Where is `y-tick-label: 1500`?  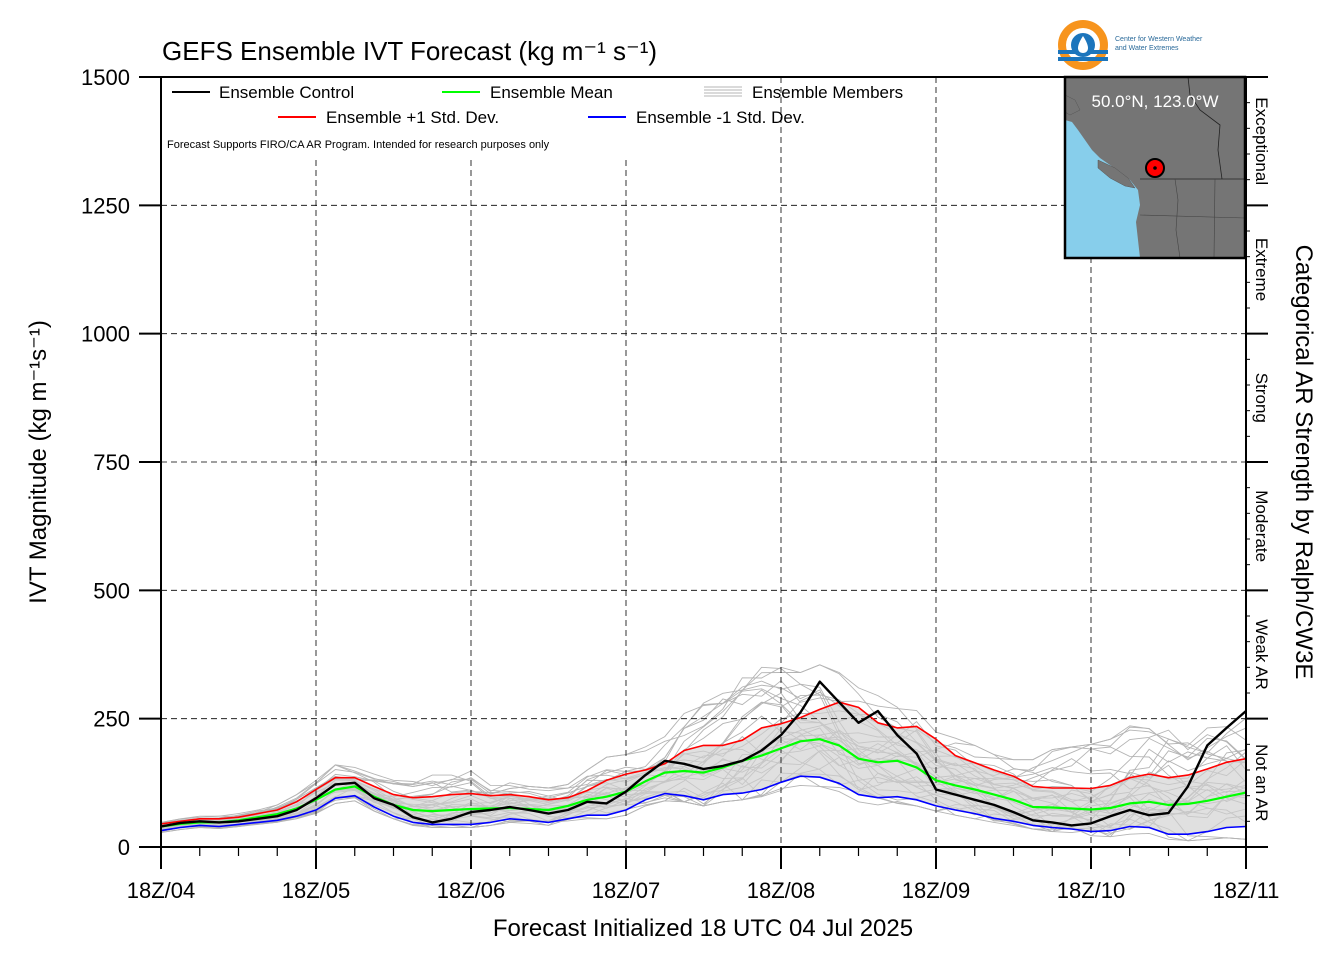
y-tick-label: 1500 is located at coordinates (105, 77).